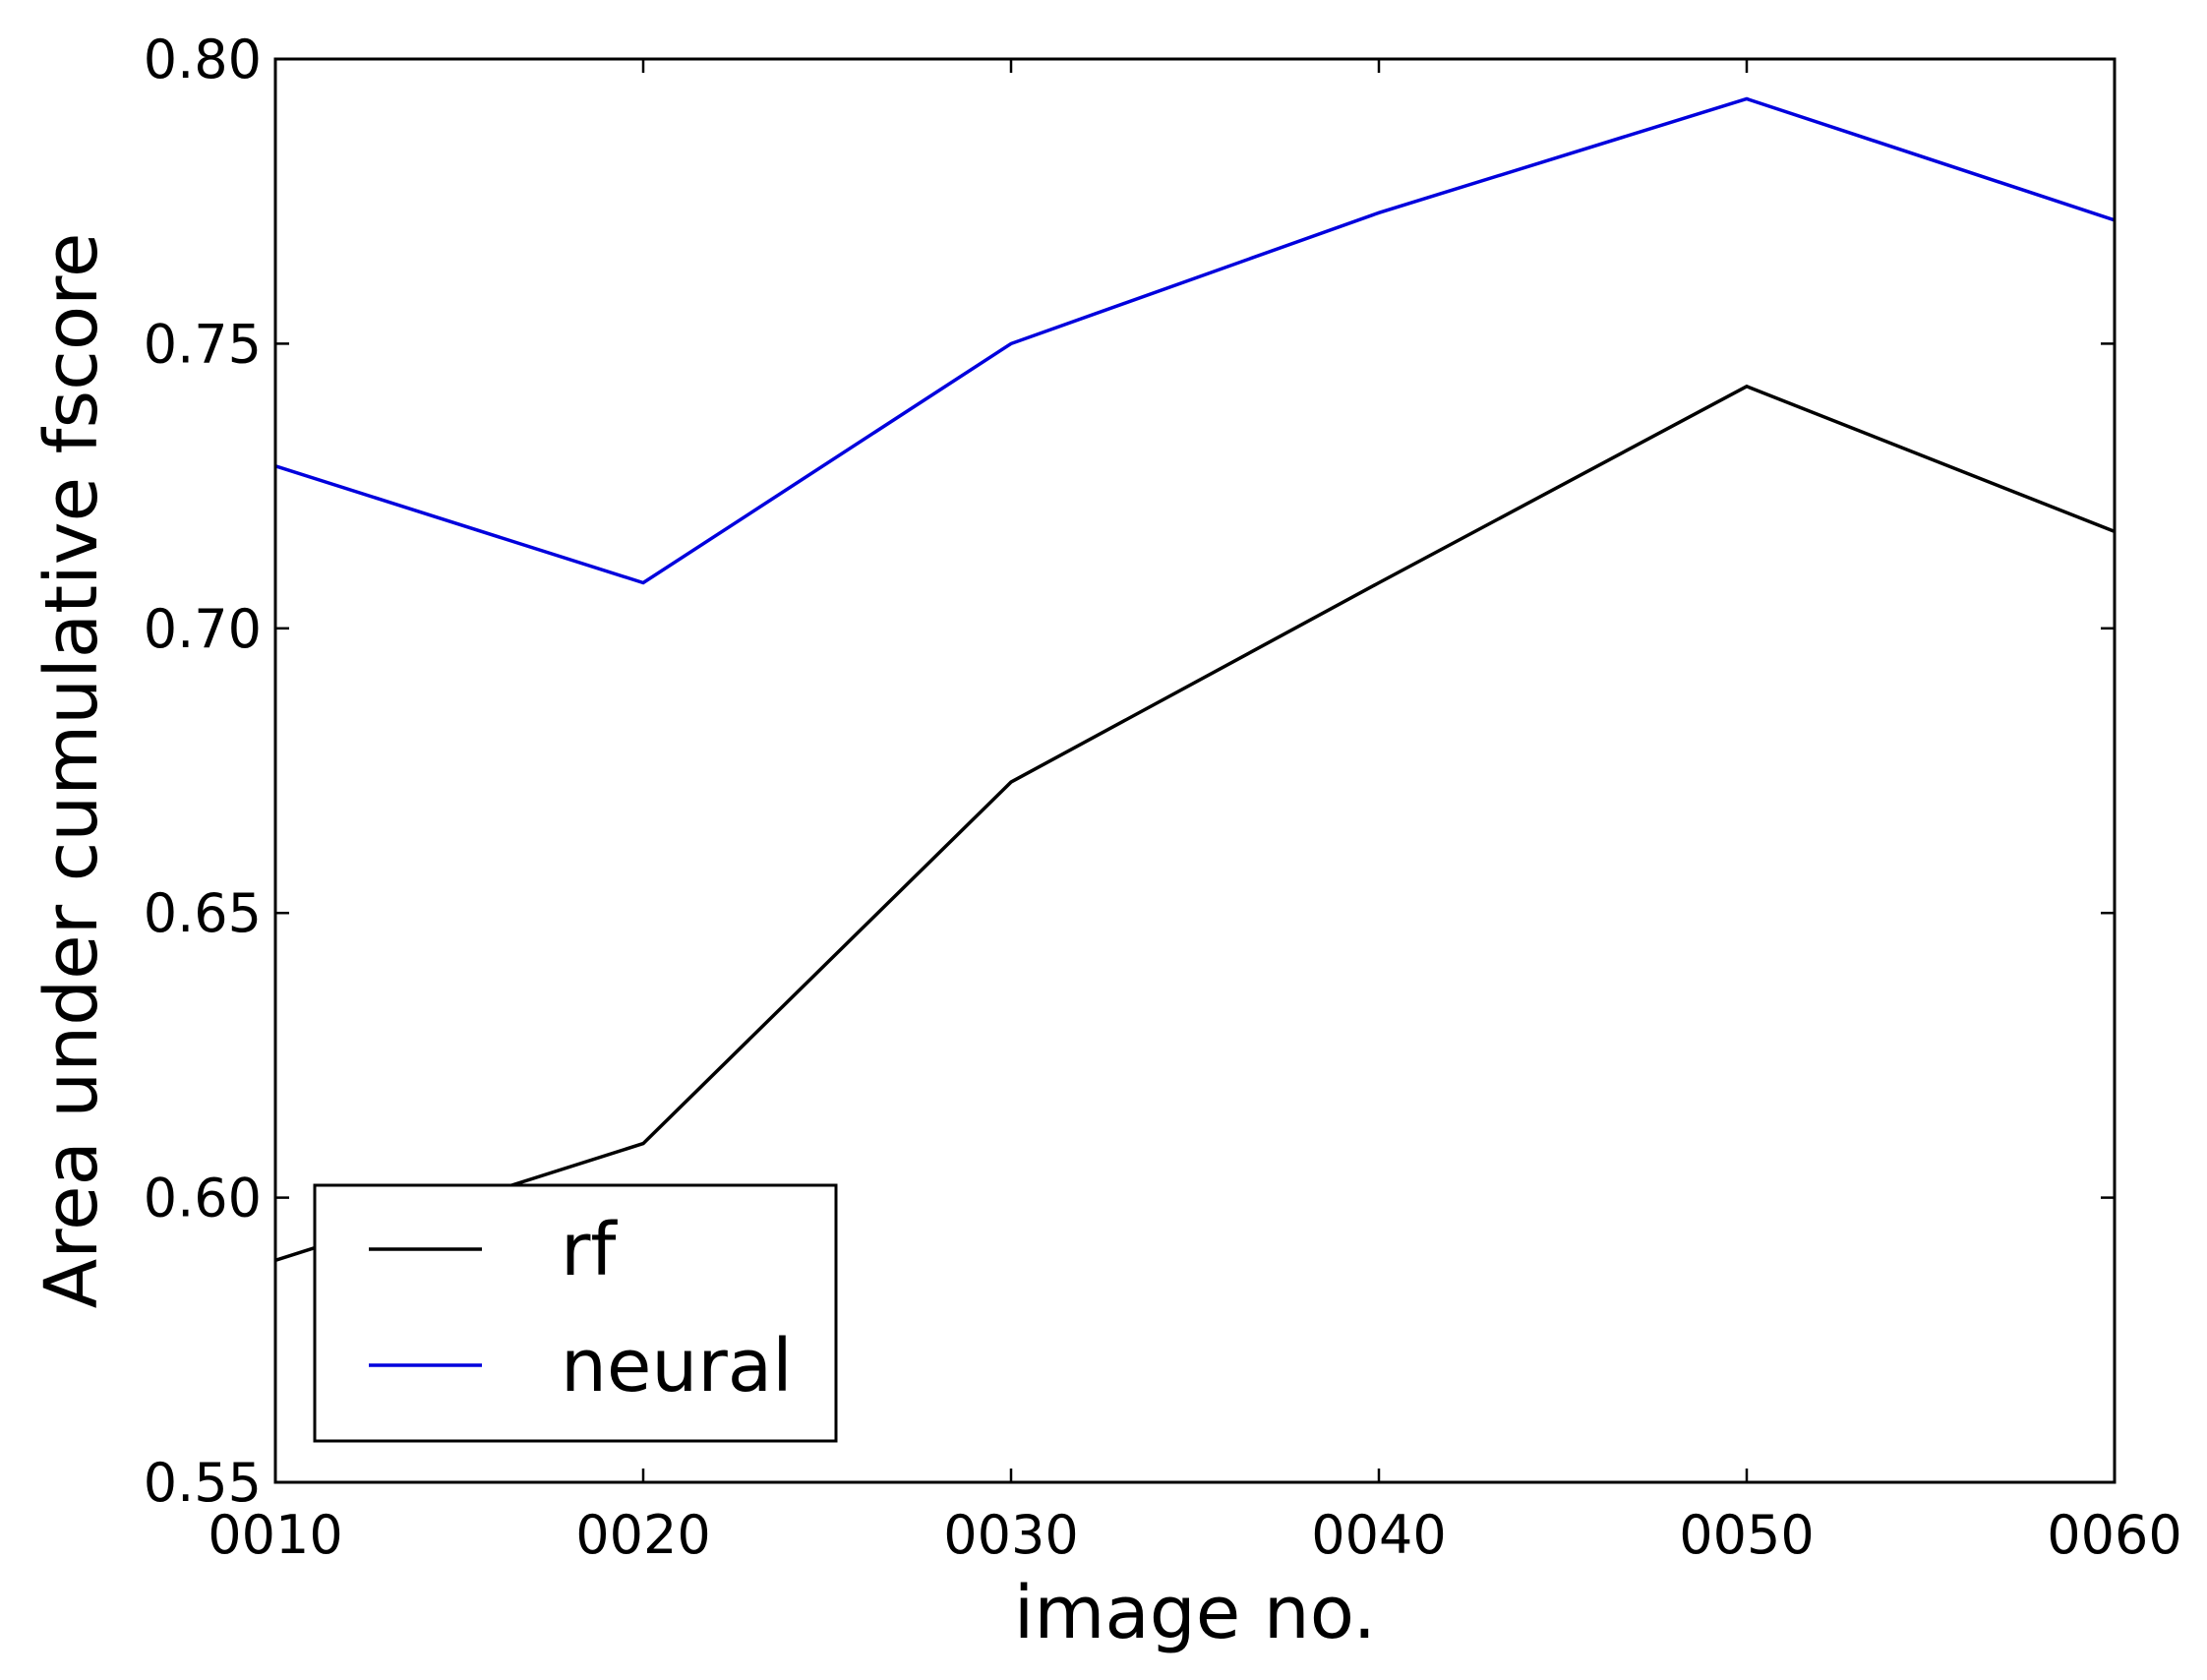 The height and width of the screenshot is (1680, 2207). I want to click on legend: rf neural, so click(575, 1313).